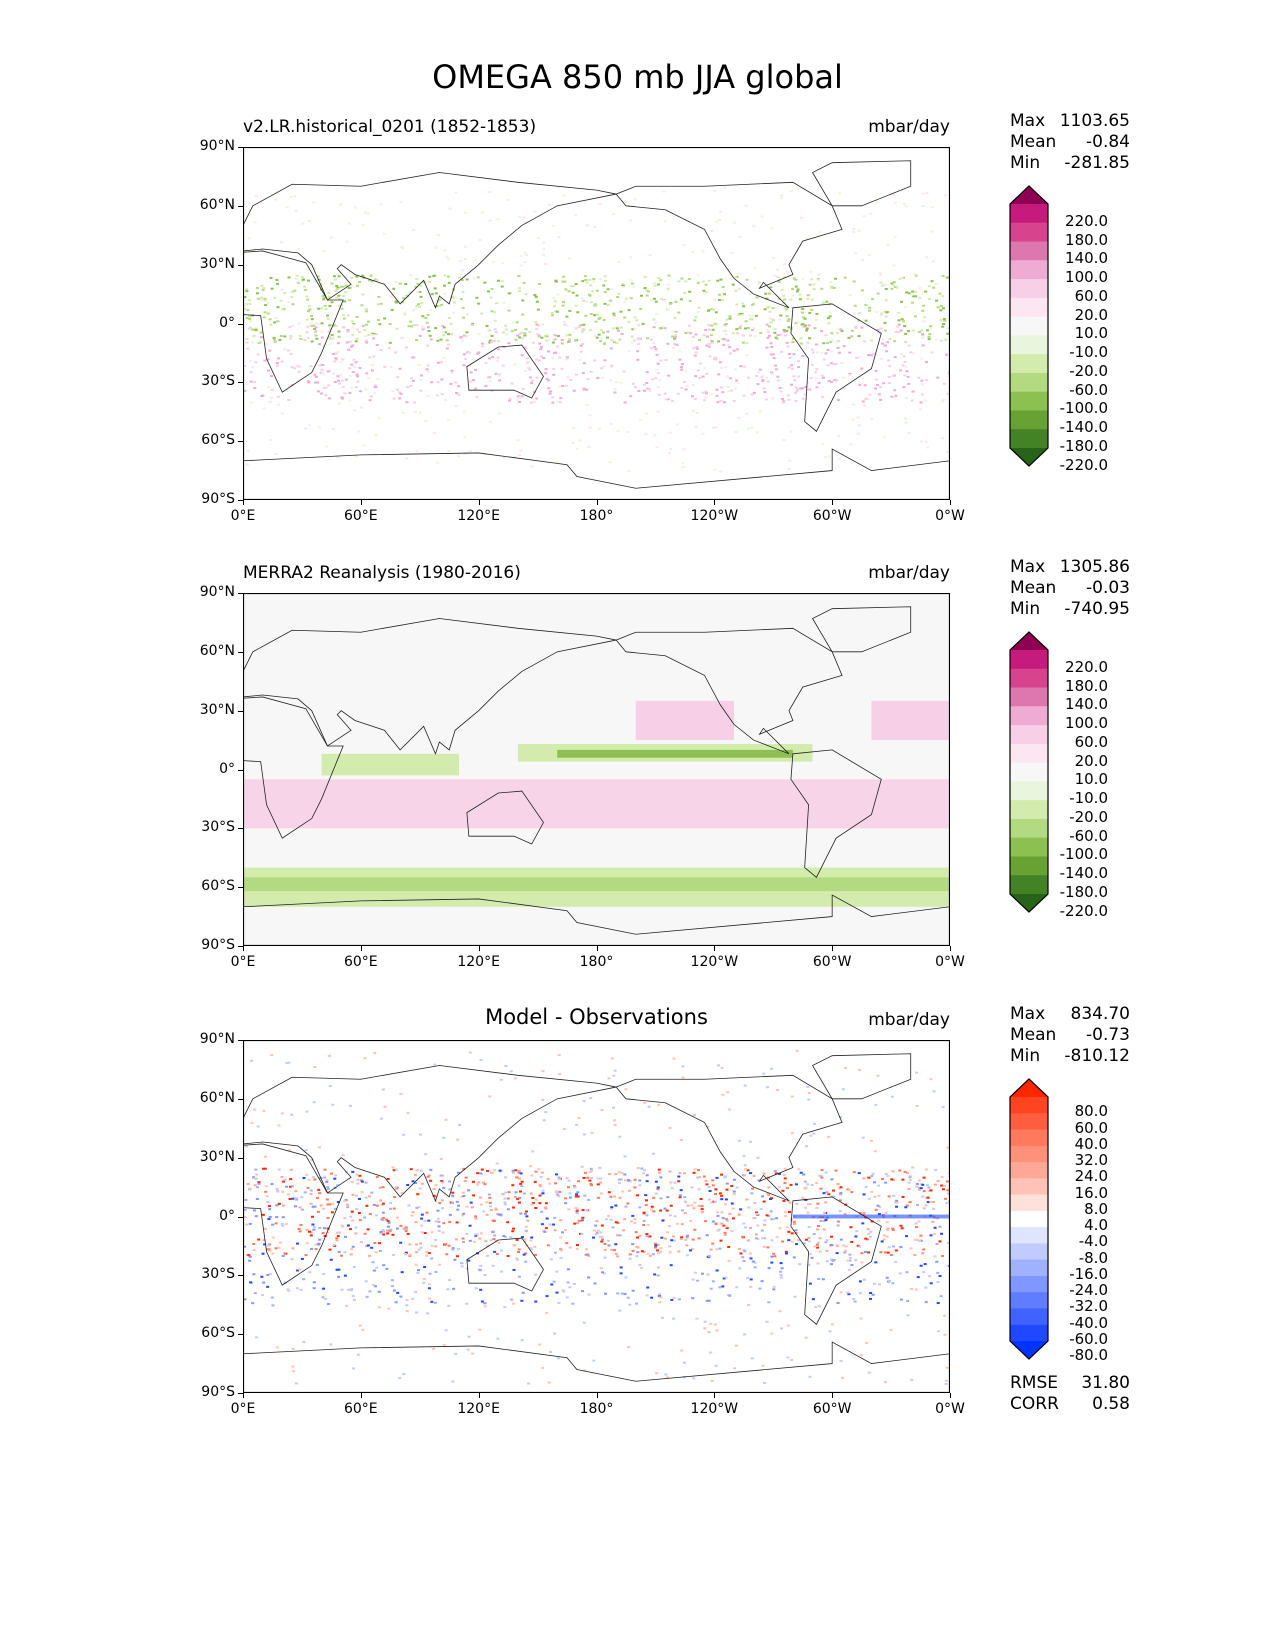 This screenshot has height=1650, width=1275. I want to click on stat-min-label: Min, so click(1025, 609).